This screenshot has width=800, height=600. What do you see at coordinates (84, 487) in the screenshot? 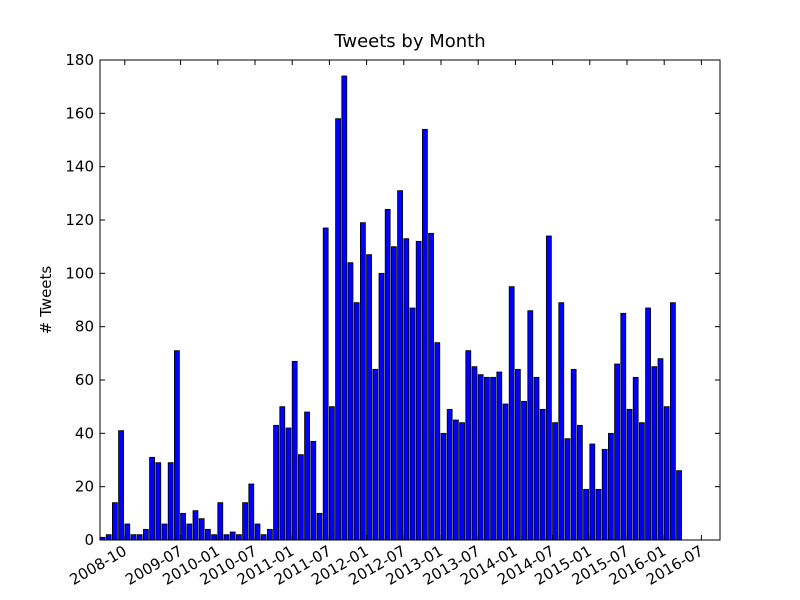
I see `y-tick-label: 20` at bounding box center [84, 487].